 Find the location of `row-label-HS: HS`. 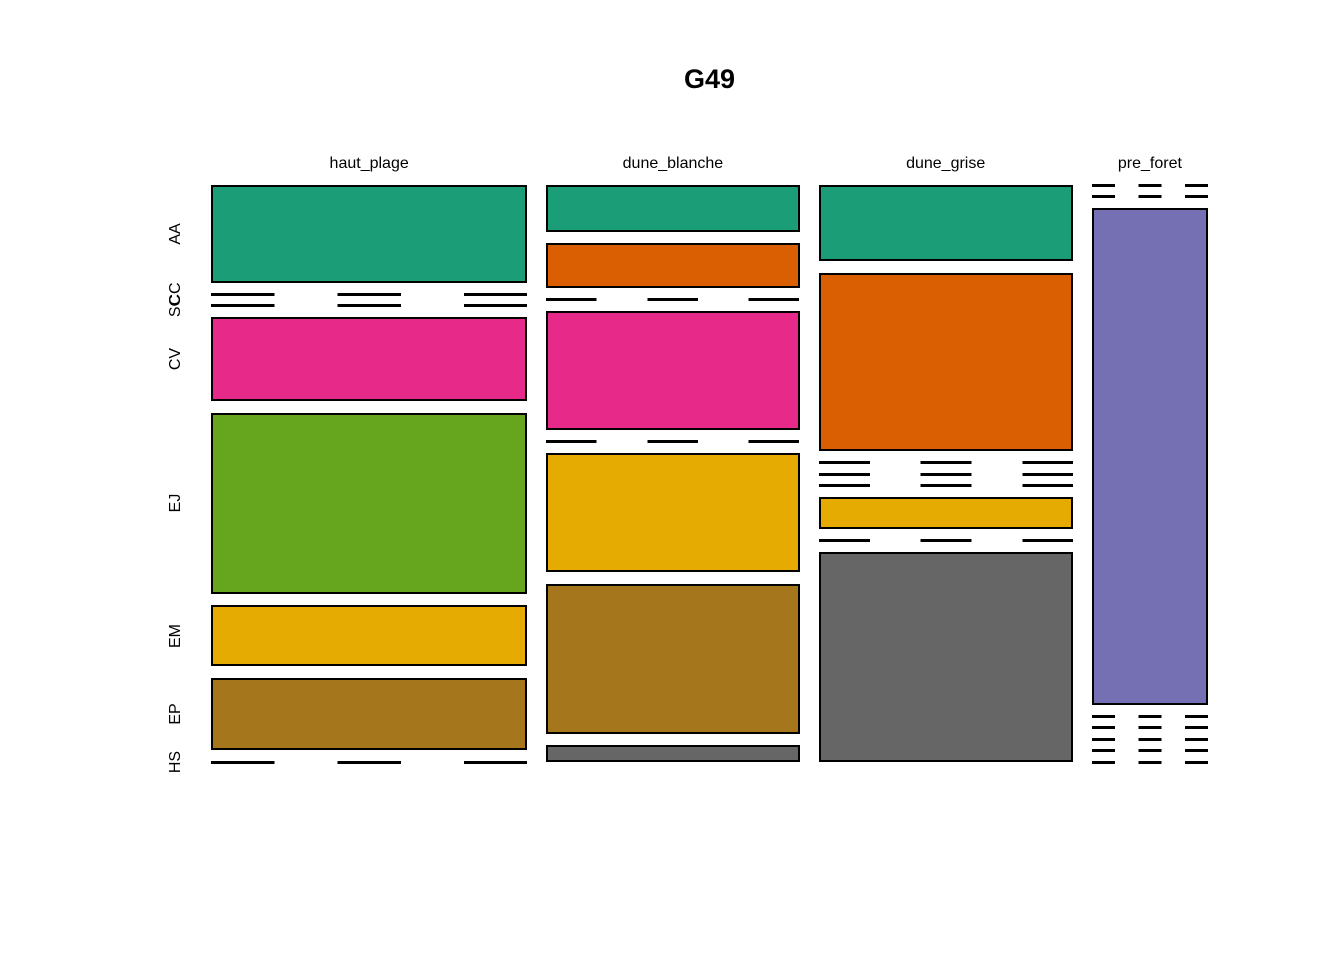

row-label-HS: HS is located at coordinates (175, 762).